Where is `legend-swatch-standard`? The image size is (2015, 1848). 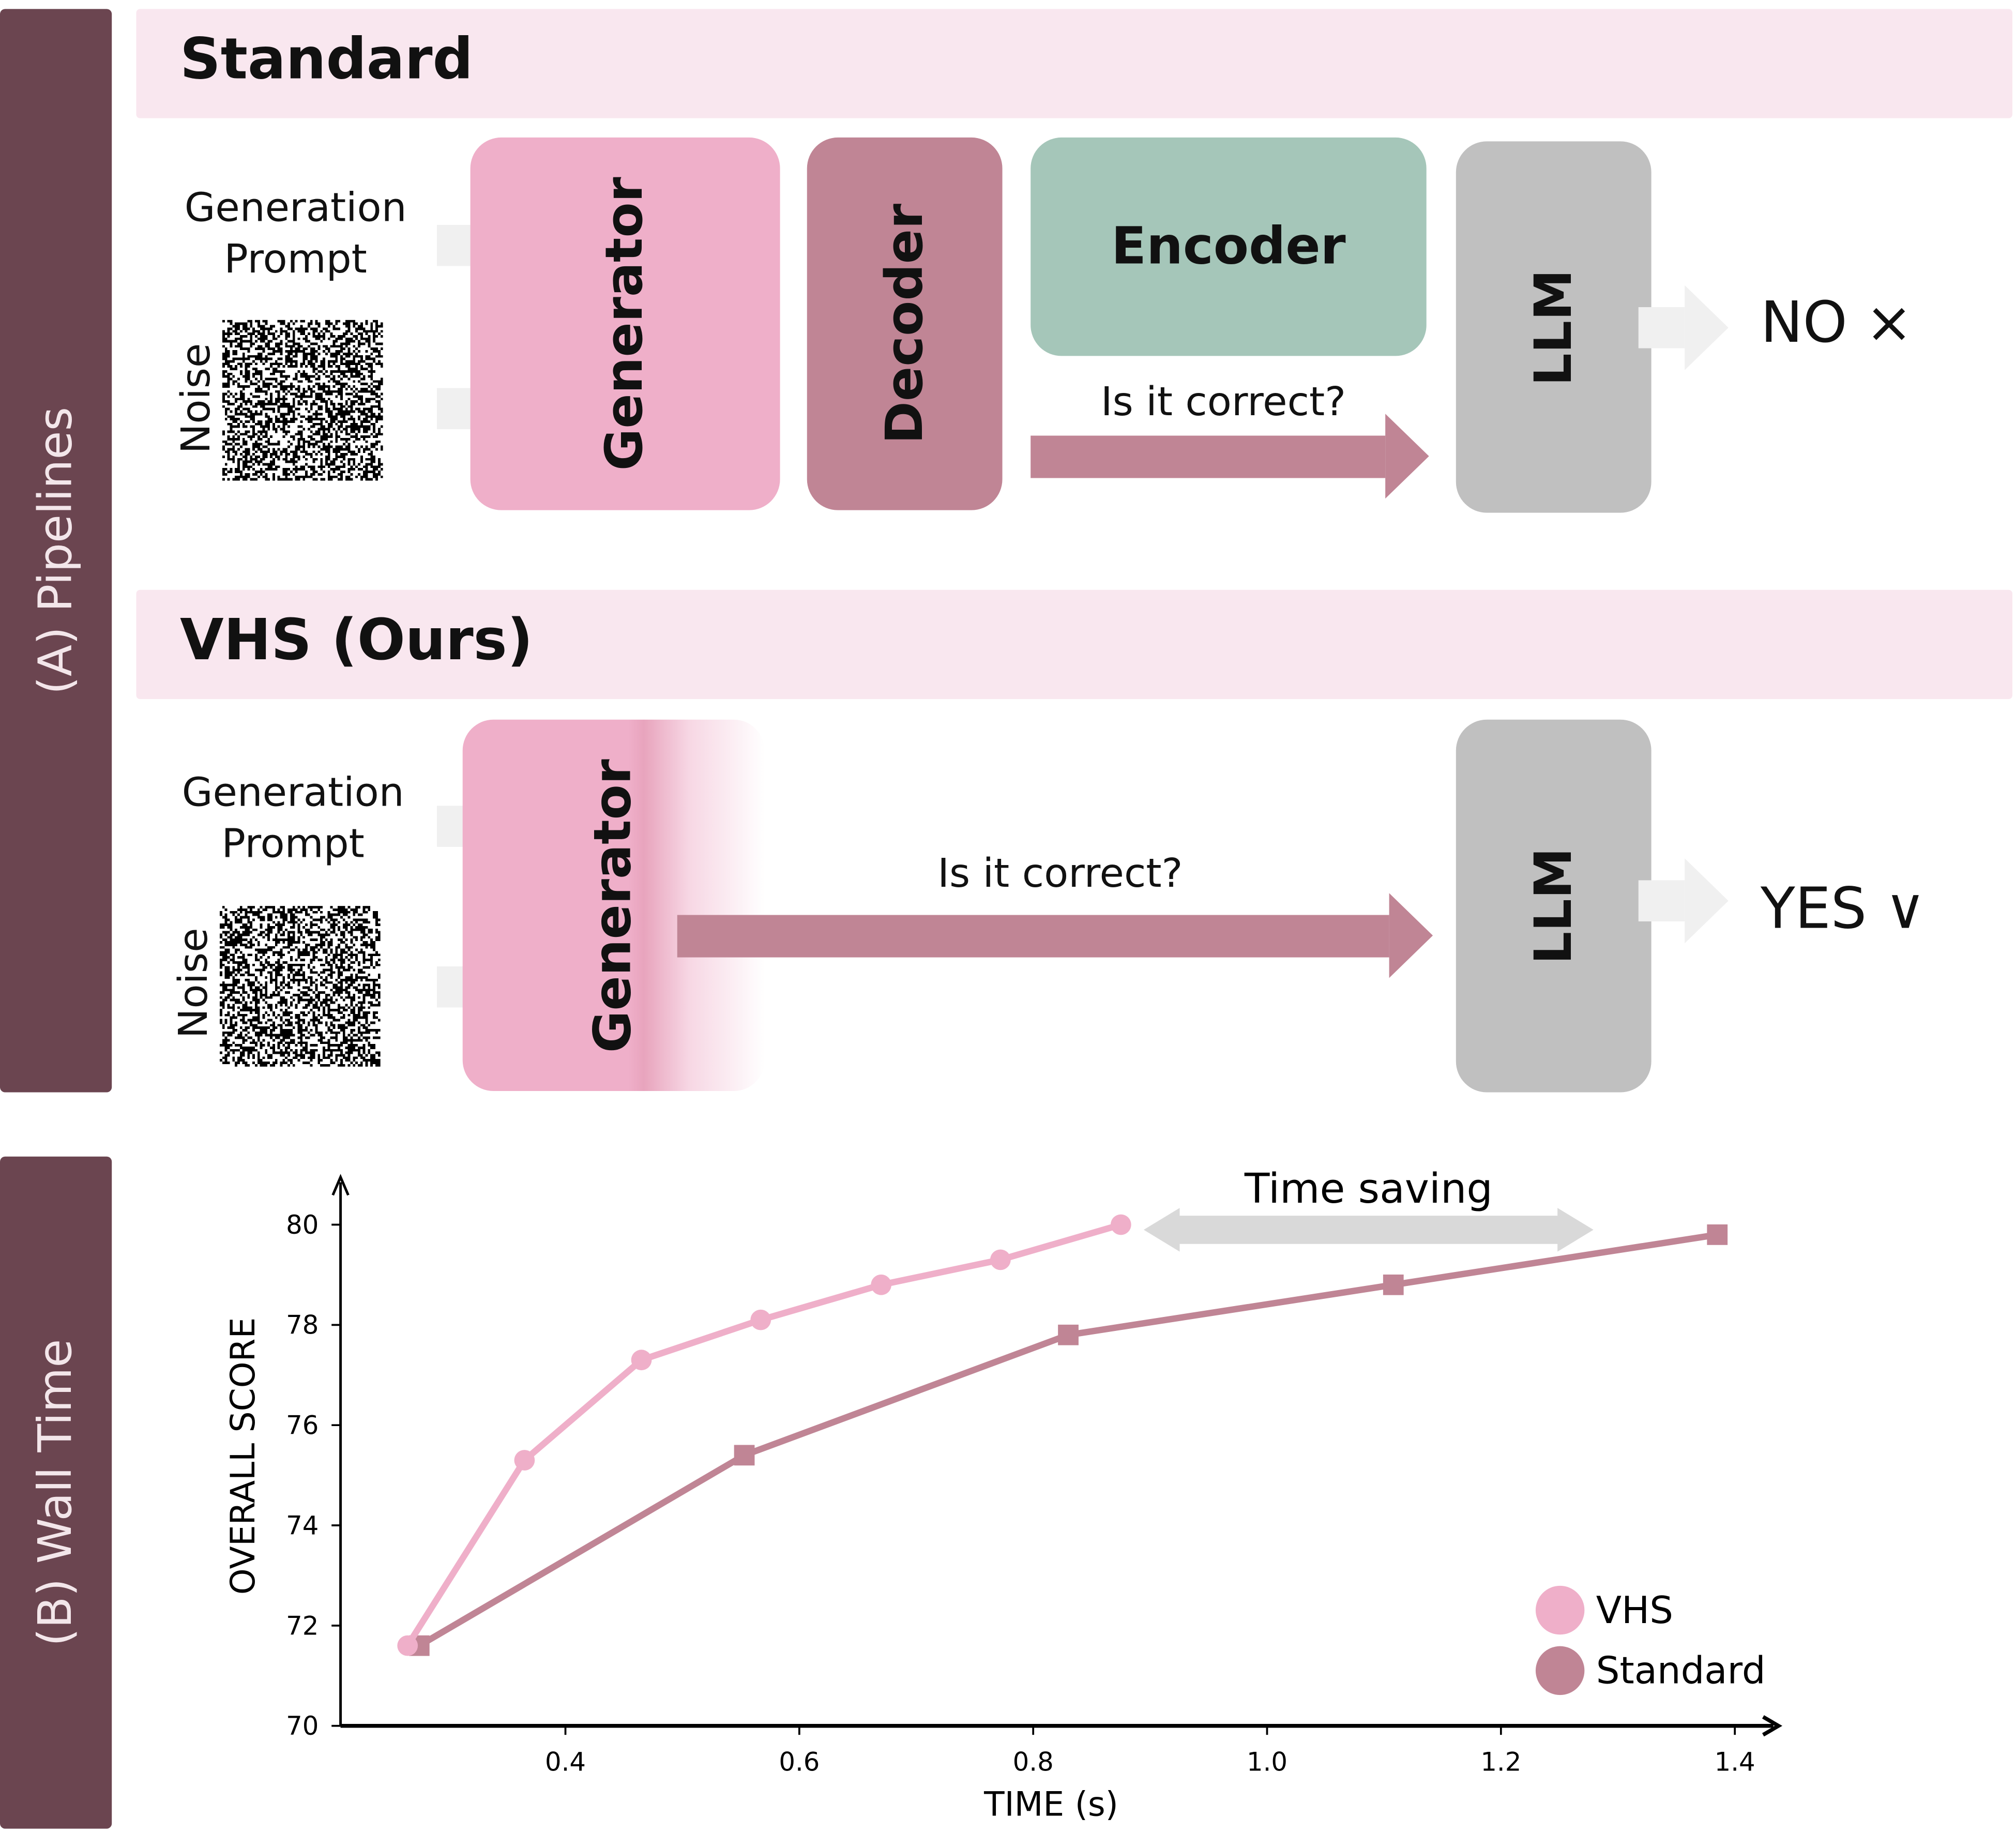 legend-swatch-standard is located at coordinates (1560, 1670).